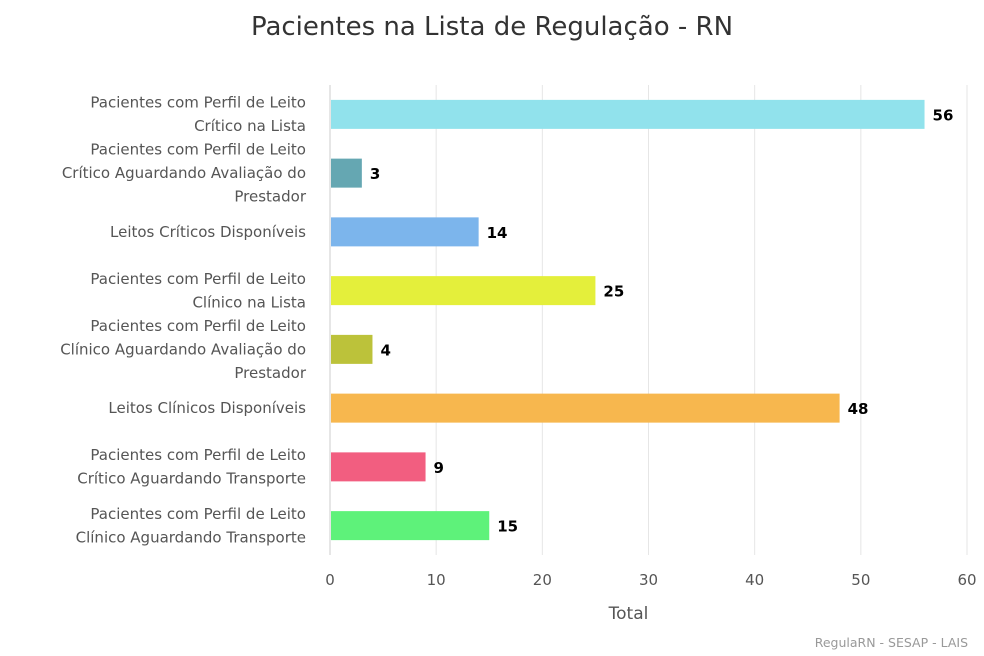 The height and width of the screenshot is (656, 984). I want to click on data-label: 25, so click(613, 292).